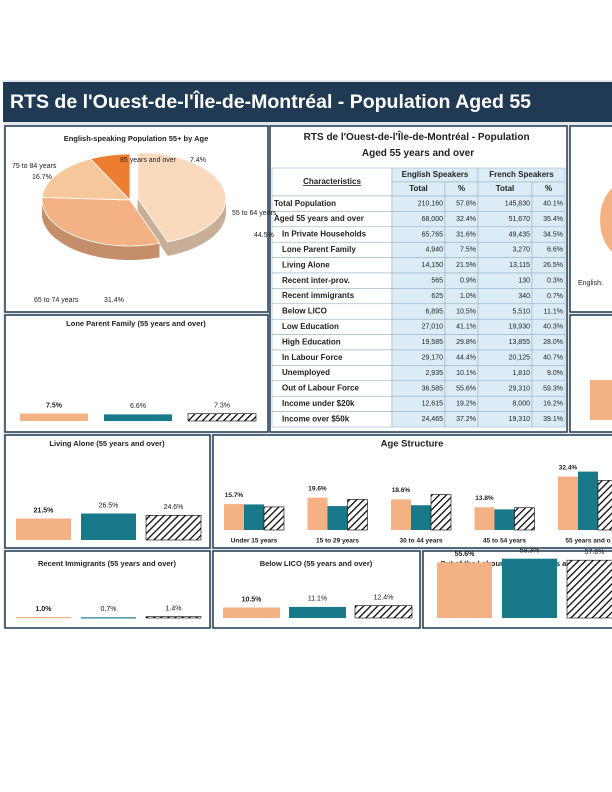 Image resolution: width=612 pixels, height=792 pixels. I want to click on table-value: 8,000, so click(521, 404).